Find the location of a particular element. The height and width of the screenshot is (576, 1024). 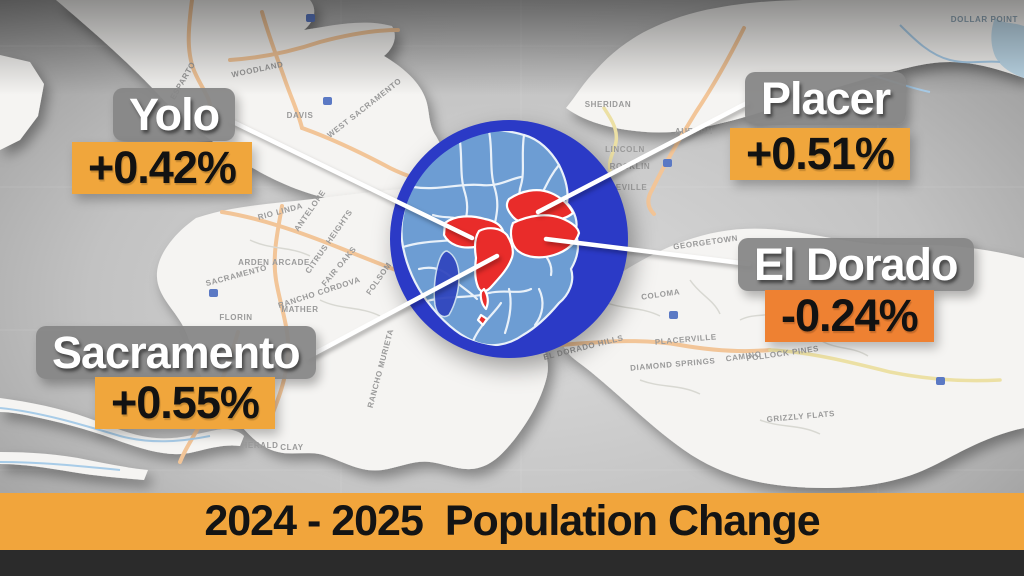

map-label: MATHER is located at coordinates (299, 309).